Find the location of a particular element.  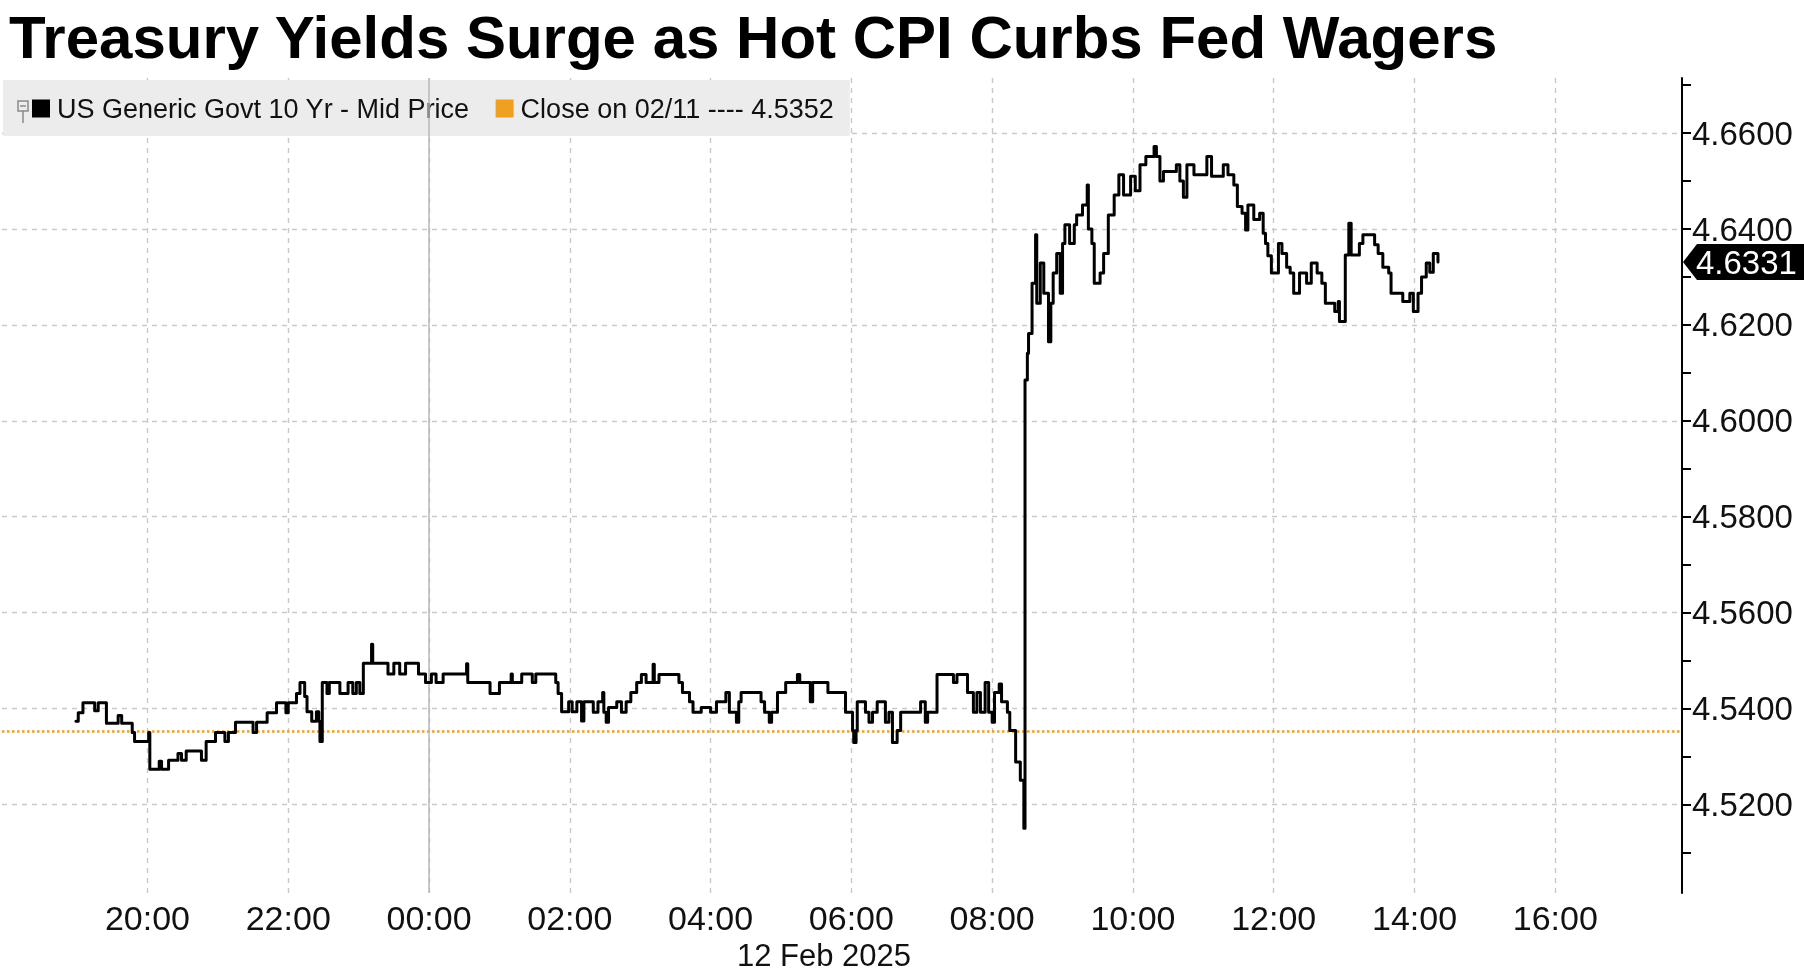

x-tick-label: 08:00 is located at coordinates (992, 918).